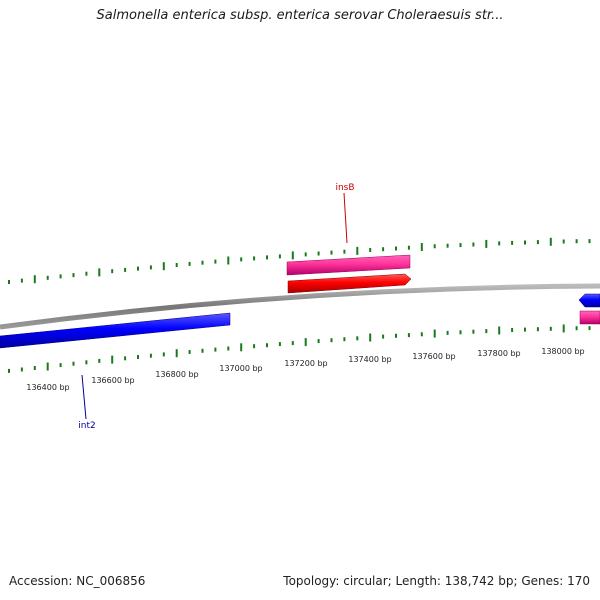 Image resolution: width=600 pixels, height=600 pixels. What do you see at coordinates (176, 374) in the screenshot?
I see `position-label: 136800 bp` at bounding box center [176, 374].